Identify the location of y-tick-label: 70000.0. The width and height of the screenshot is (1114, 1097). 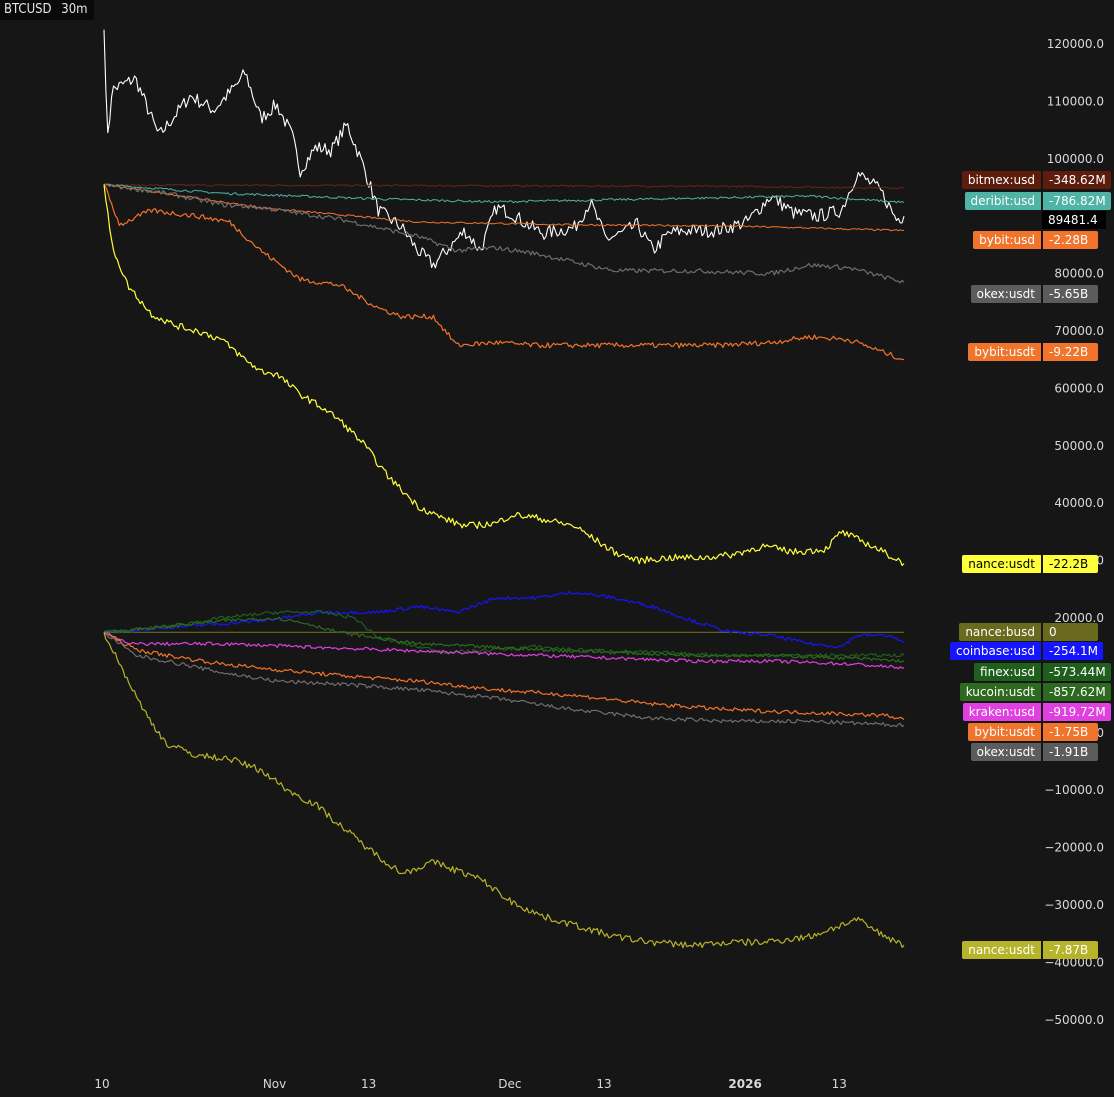
(1079, 331).